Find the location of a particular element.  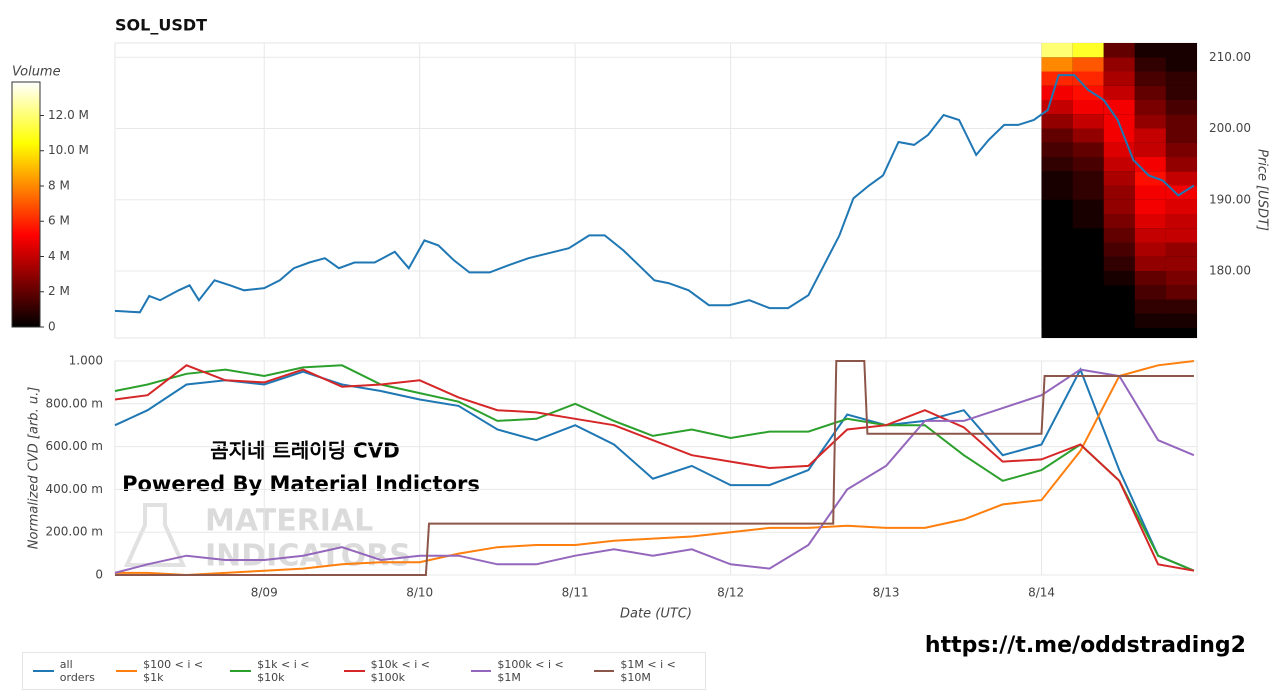

legend-label: $100k < i < $1M is located at coordinates (530, 671).